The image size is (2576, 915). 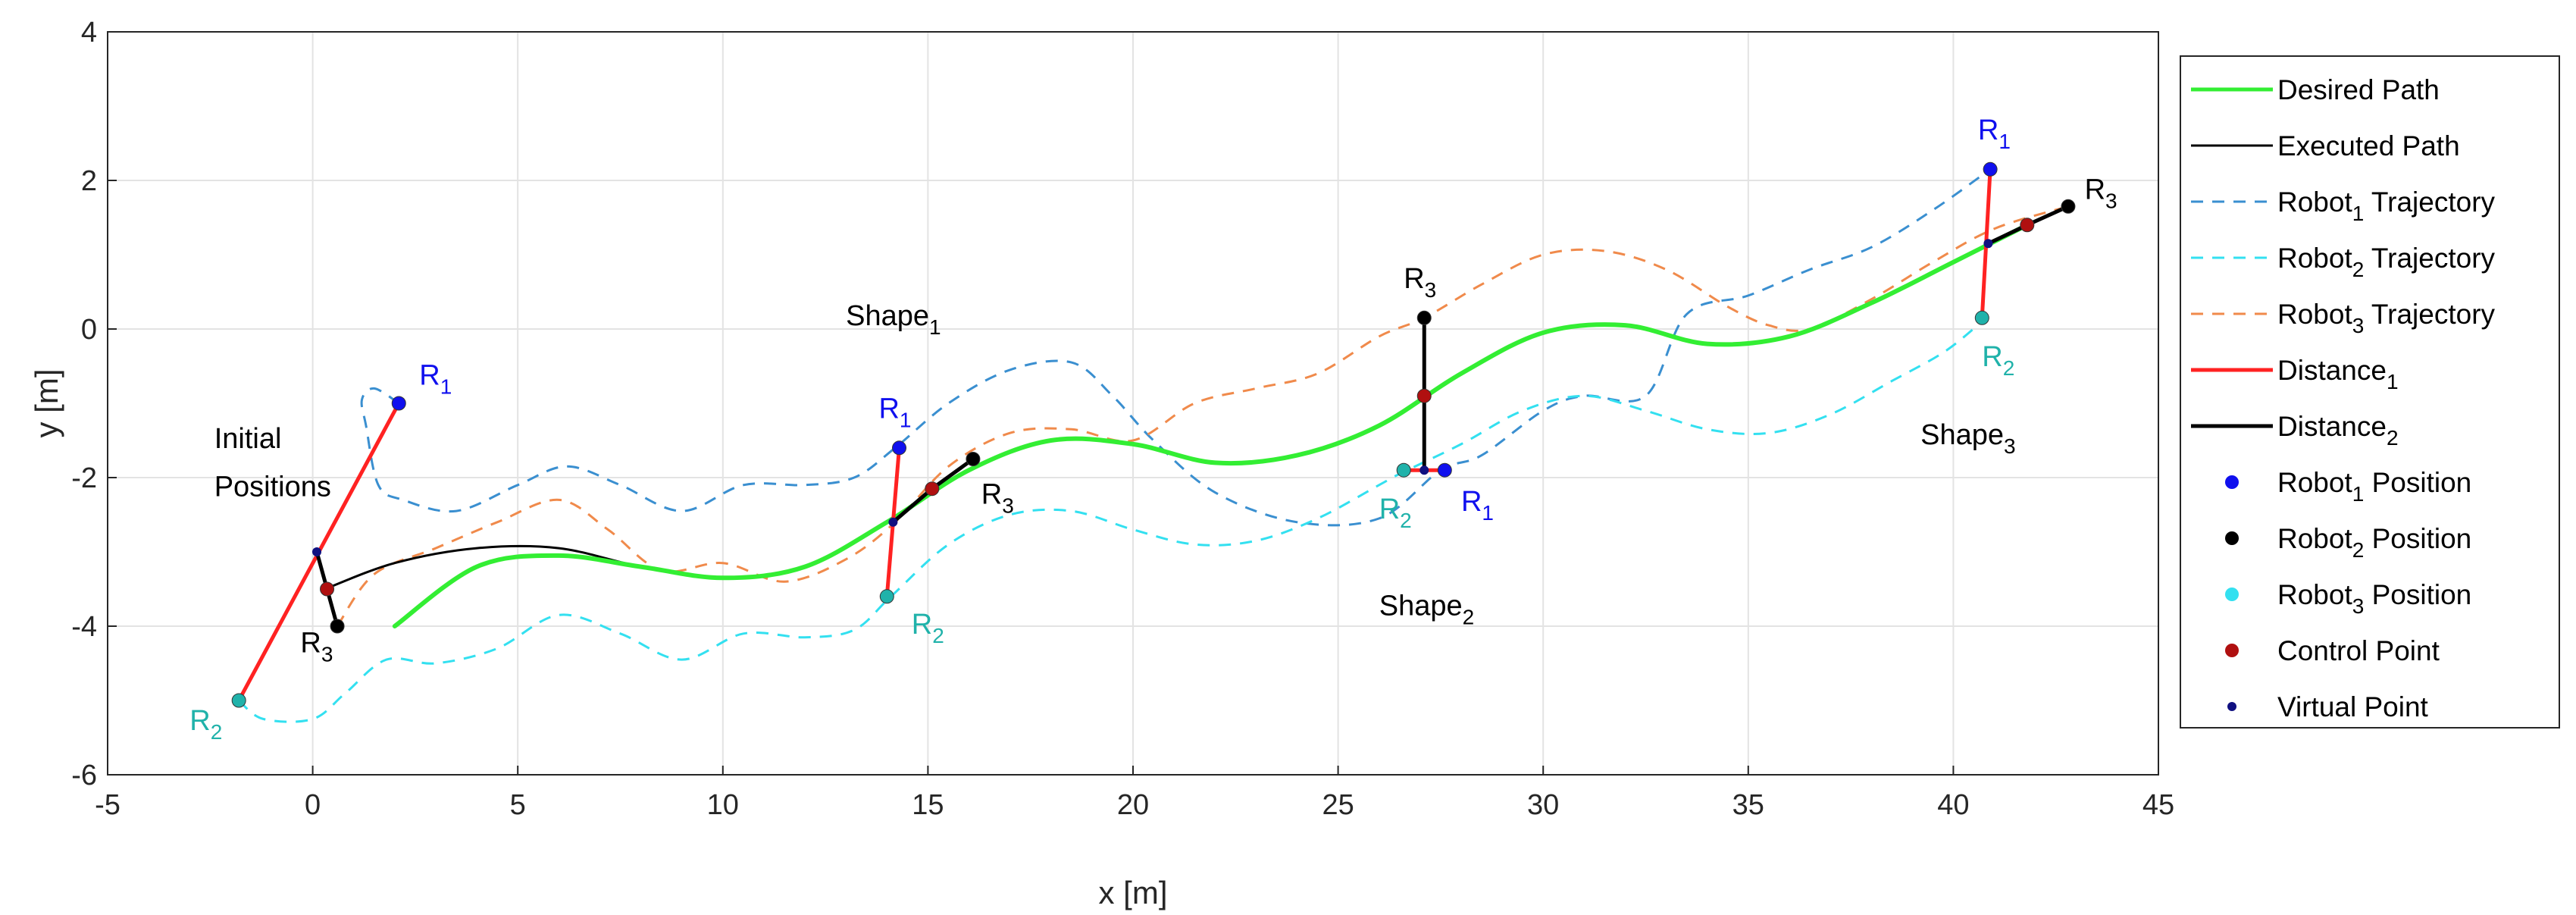 What do you see at coordinates (1953, 805) in the screenshot?
I see `x-tick-label: 40` at bounding box center [1953, 805].